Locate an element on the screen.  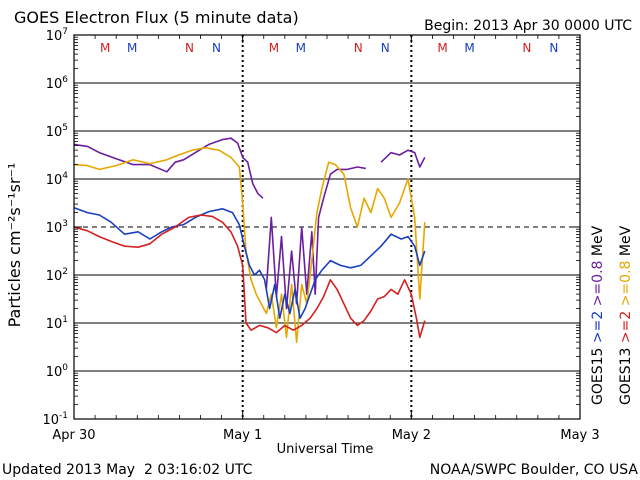
legend-entry: GOES15 is located at coordinates (598, 376).